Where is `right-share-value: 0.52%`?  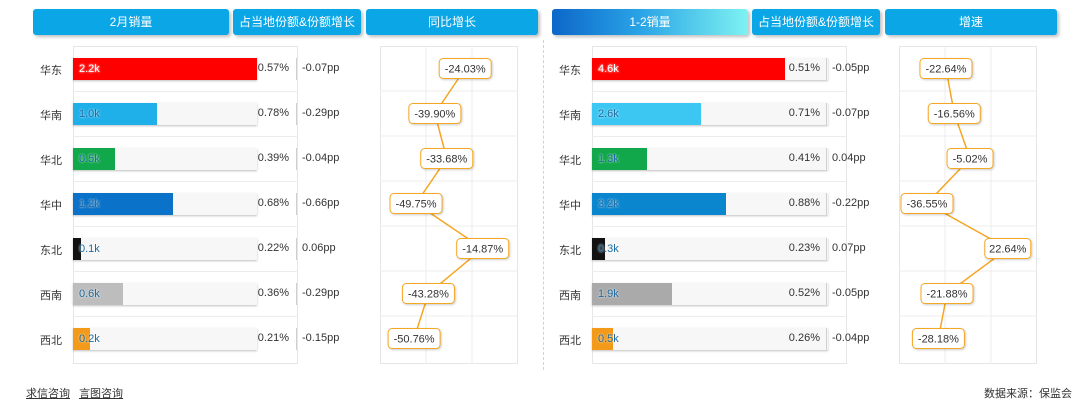
right-share-value: 0.52% is located at coordinates (804, 292).